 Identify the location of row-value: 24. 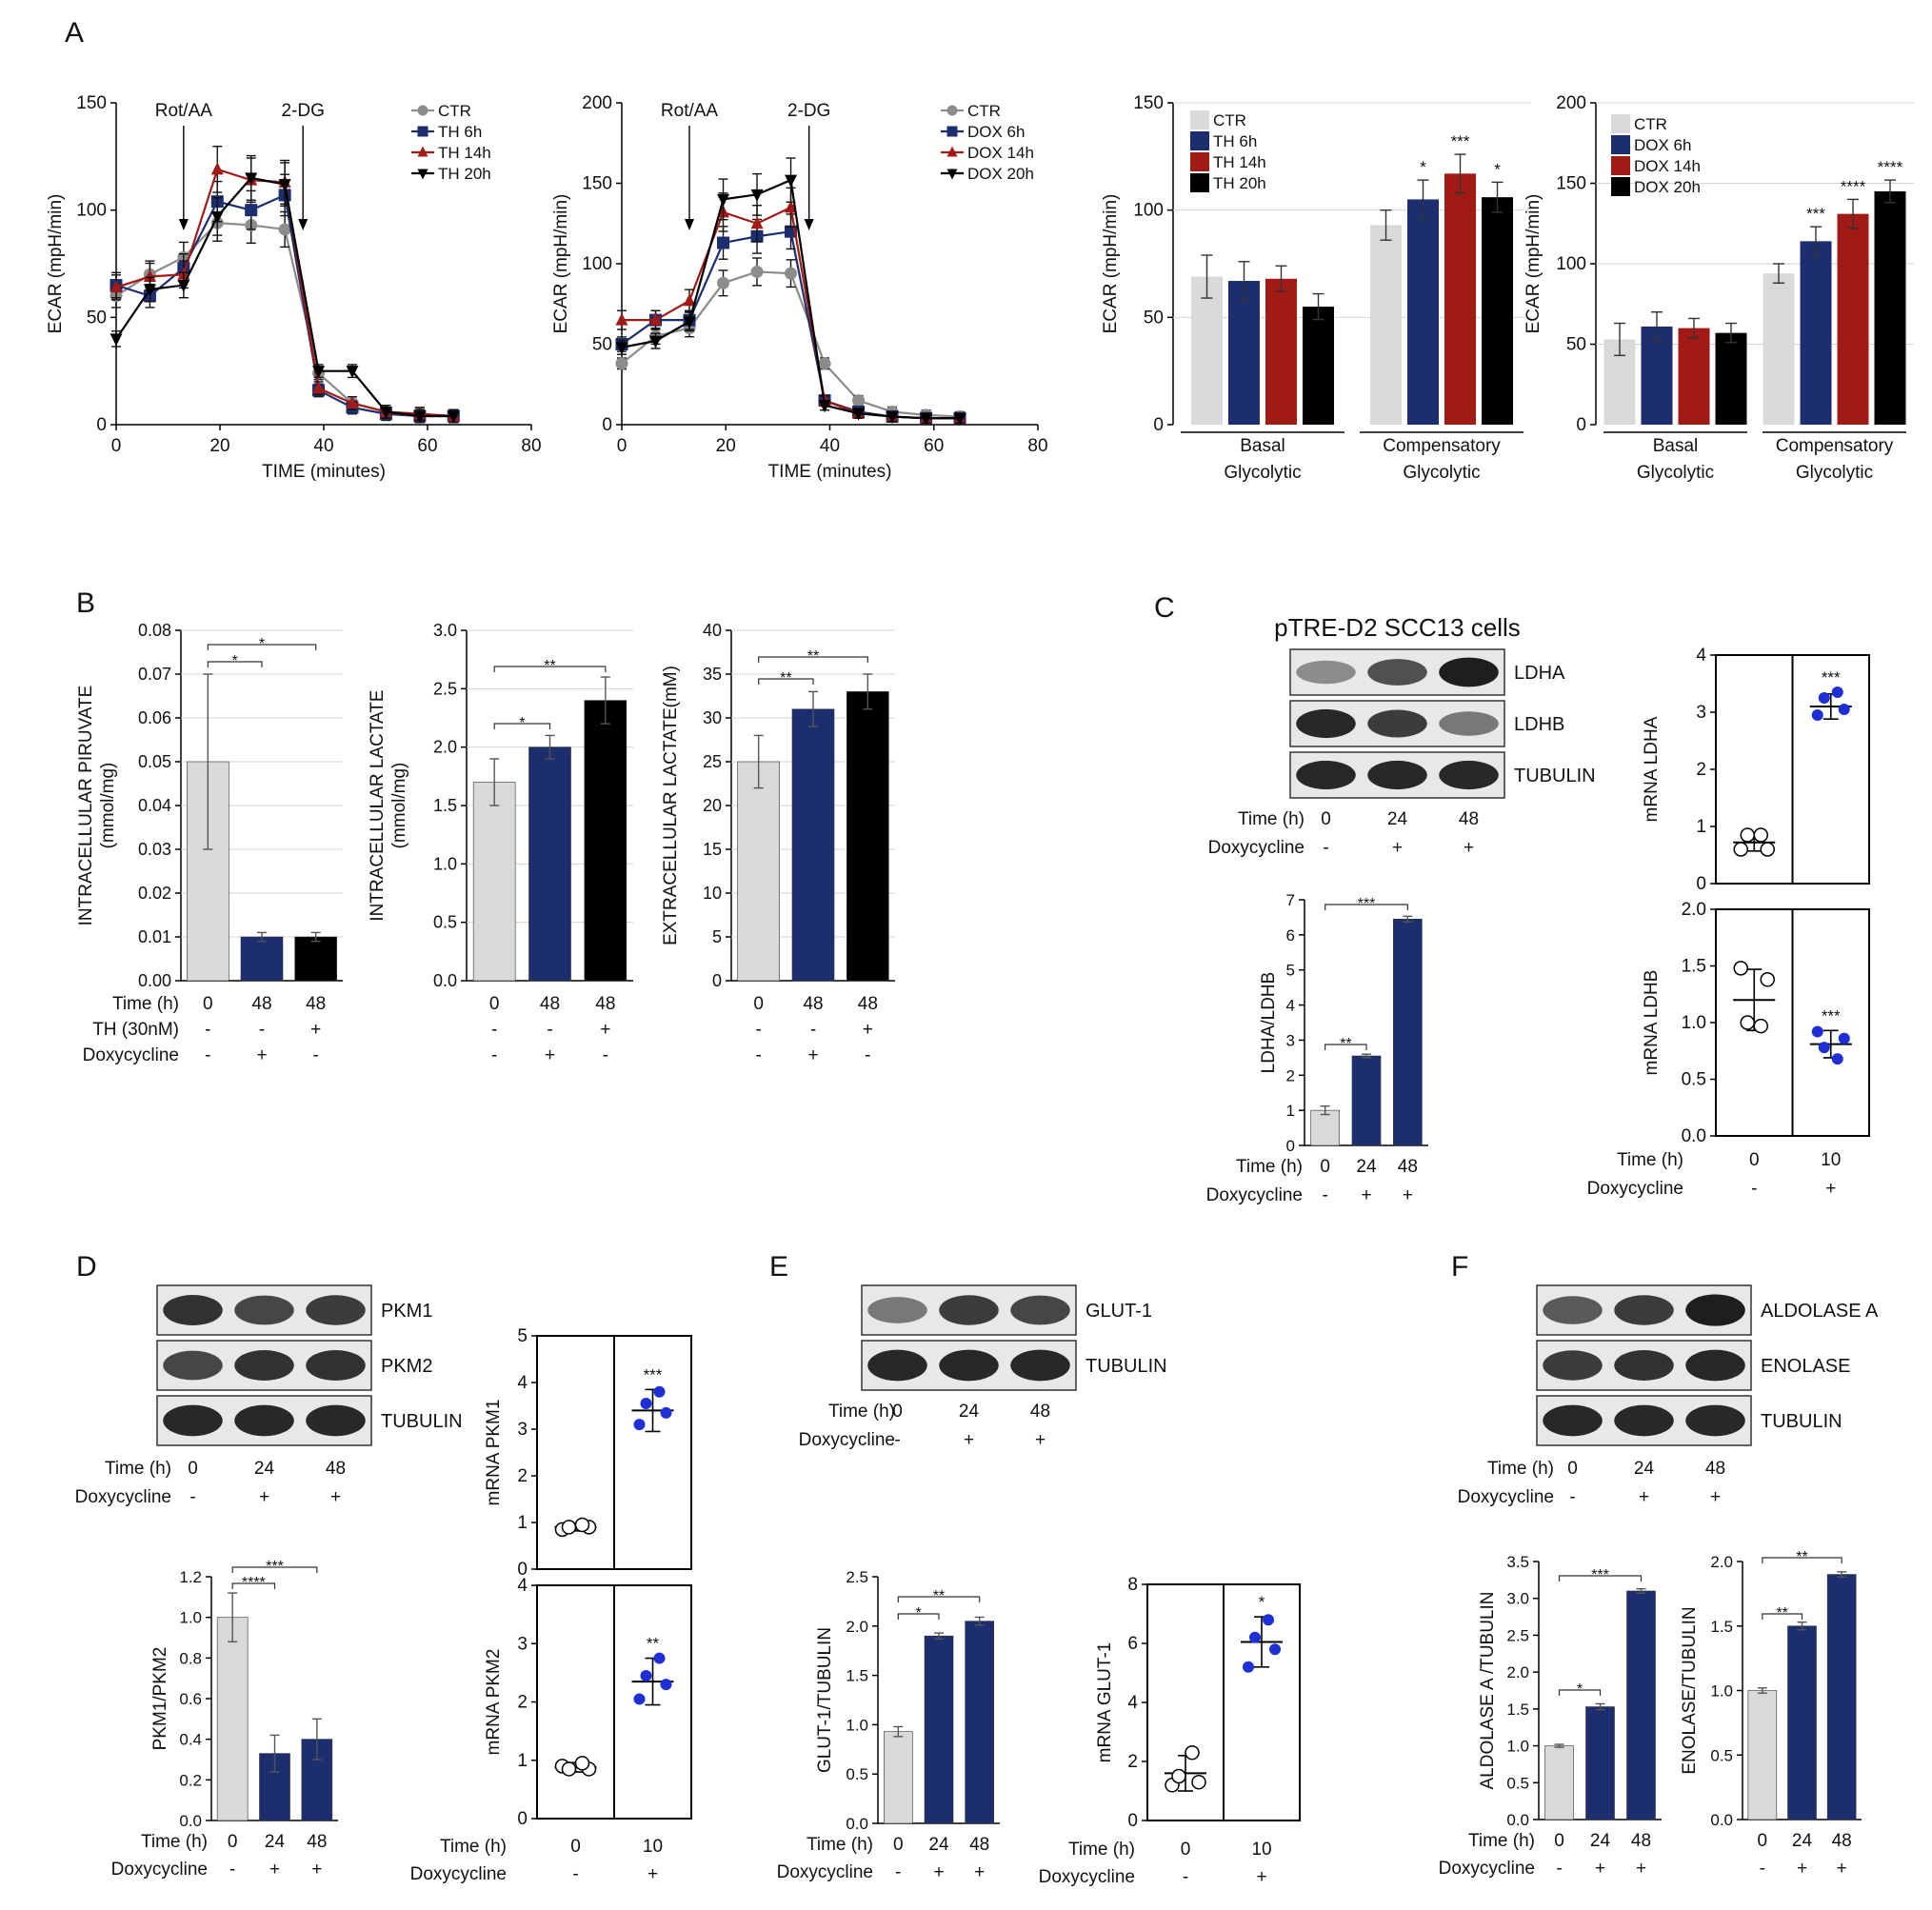
(1644, 1469).